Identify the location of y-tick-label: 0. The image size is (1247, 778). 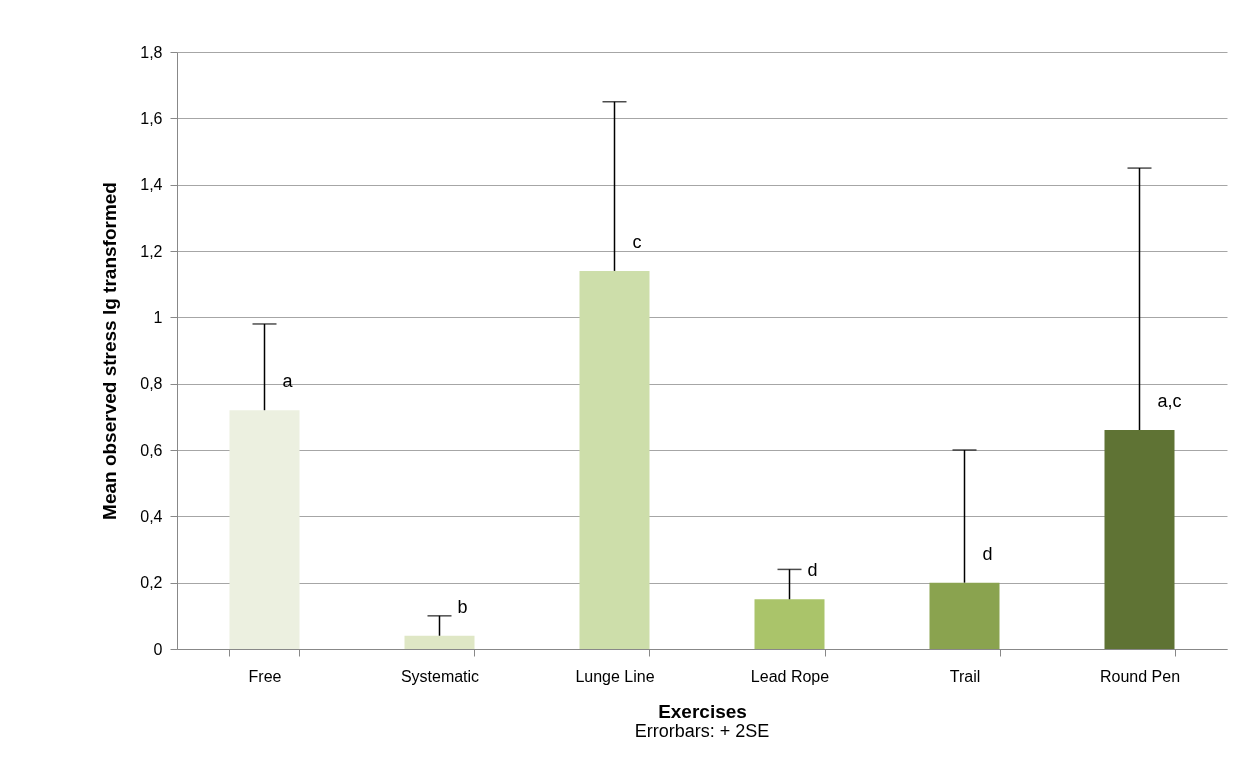
(158, 649).